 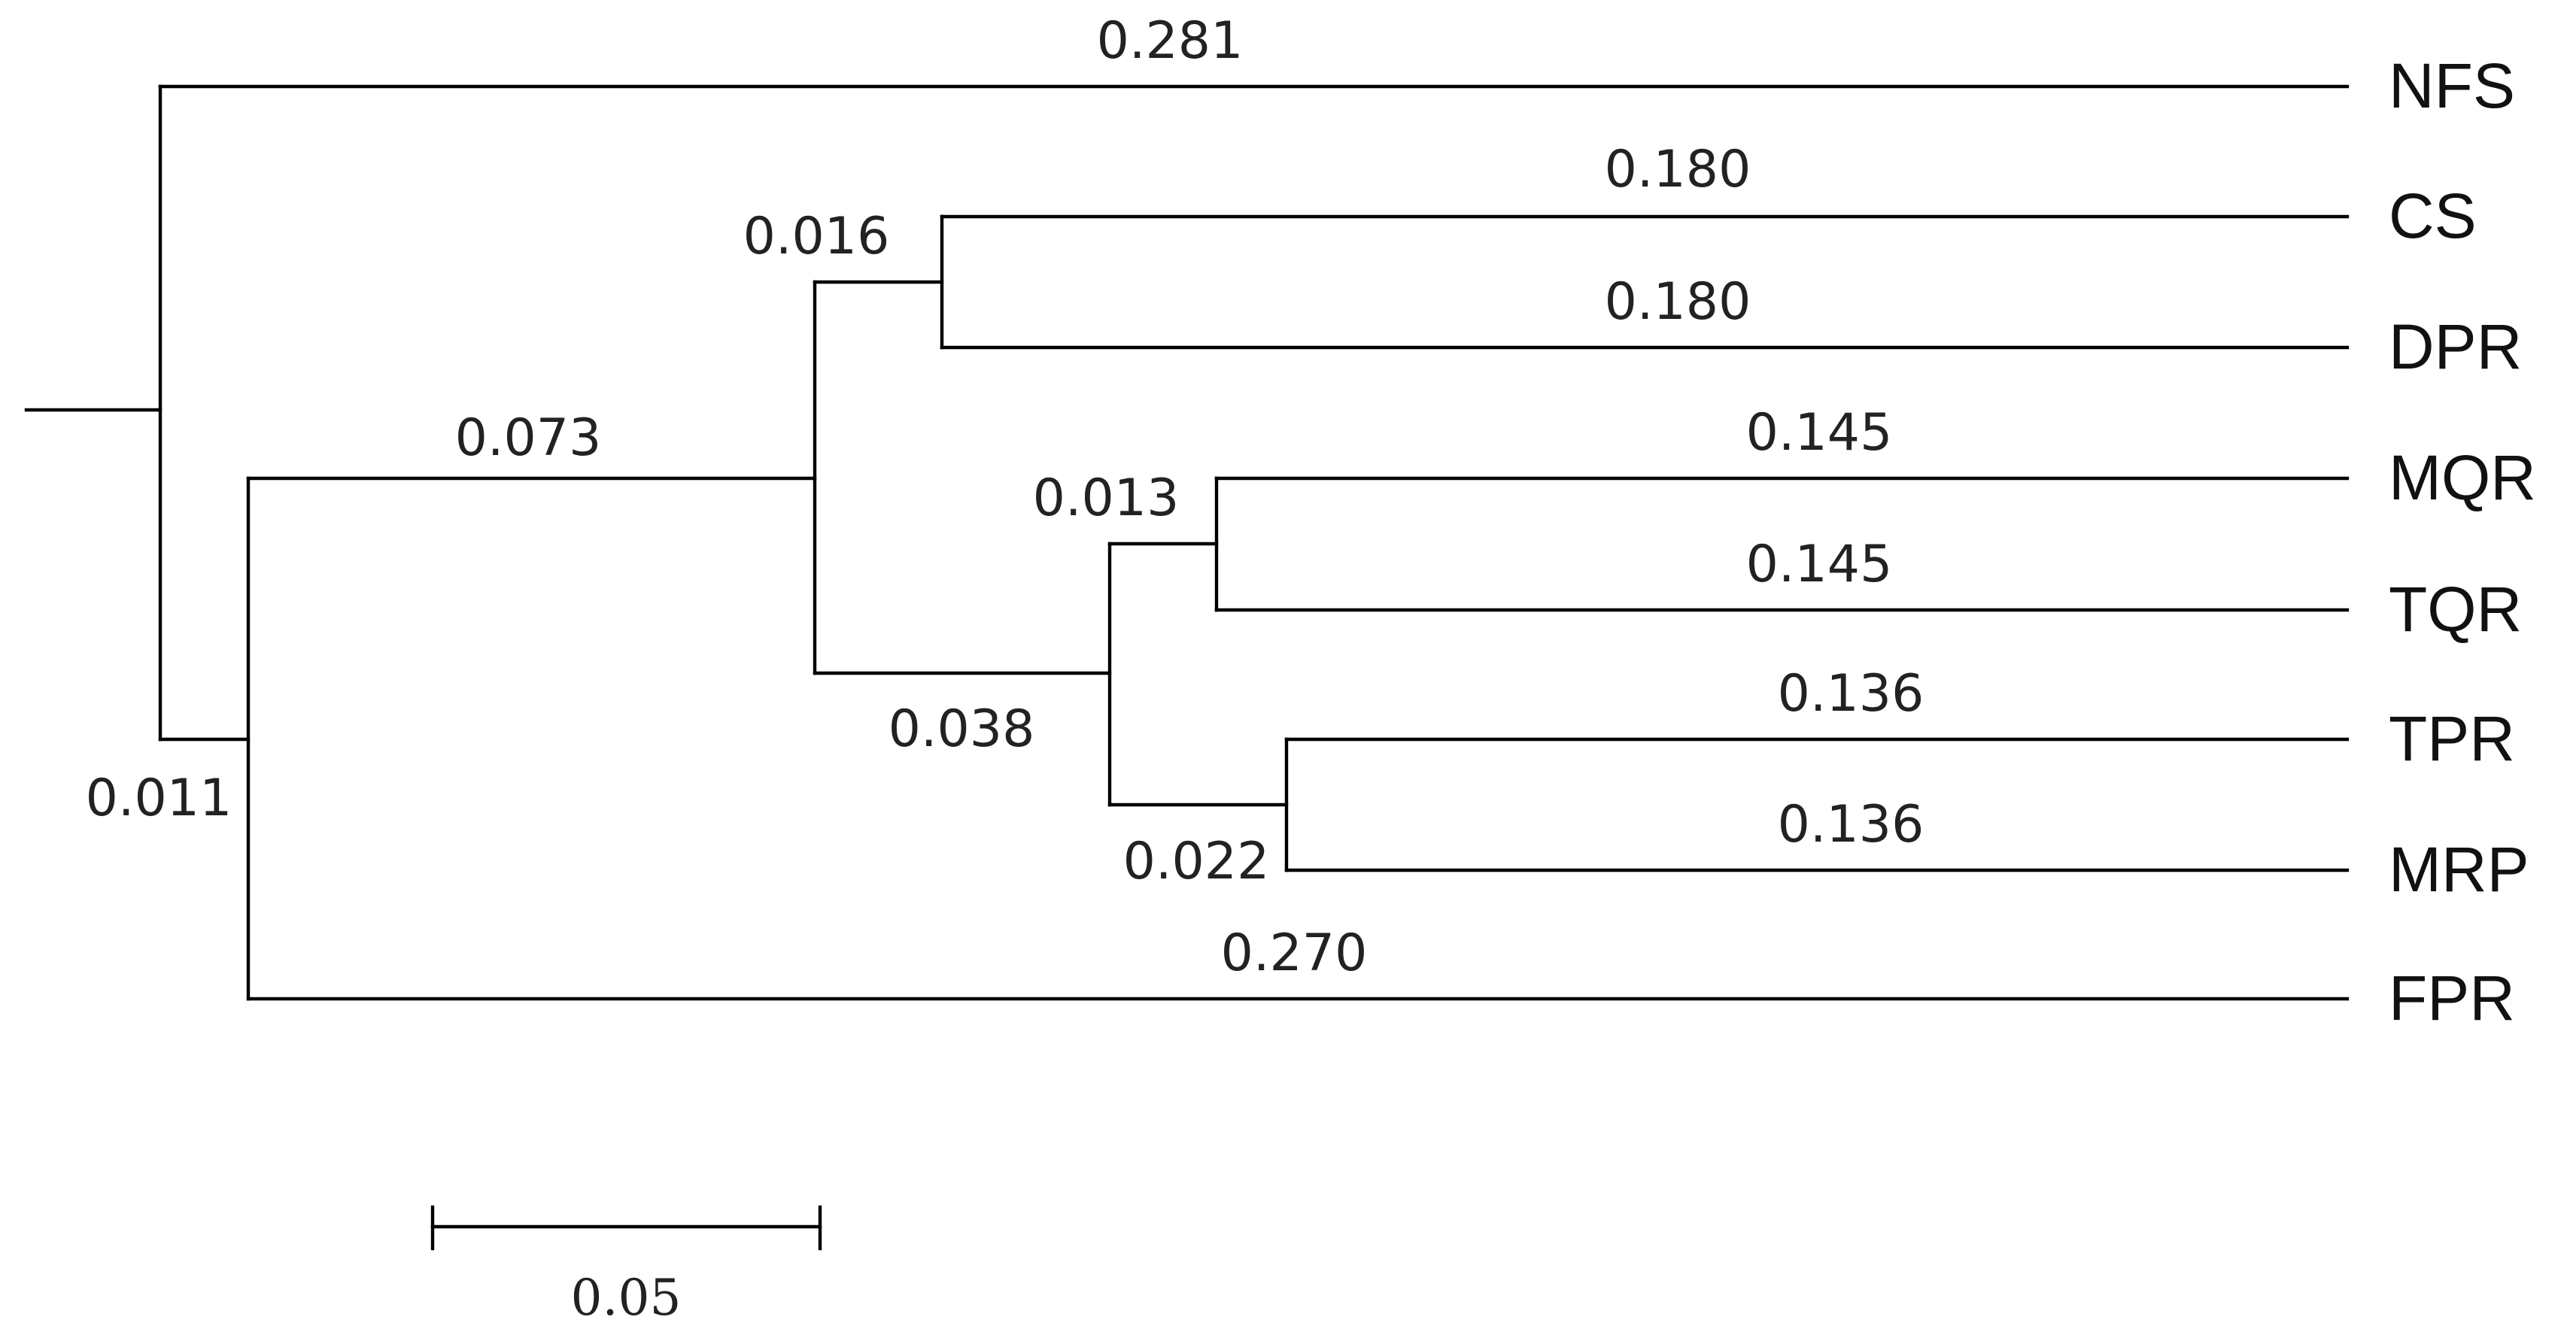 What do you see at coordinates (2452, 998) in the screenshot?
I see `taxon-label-fpr: FPR` at bounding box center [2452, 998].